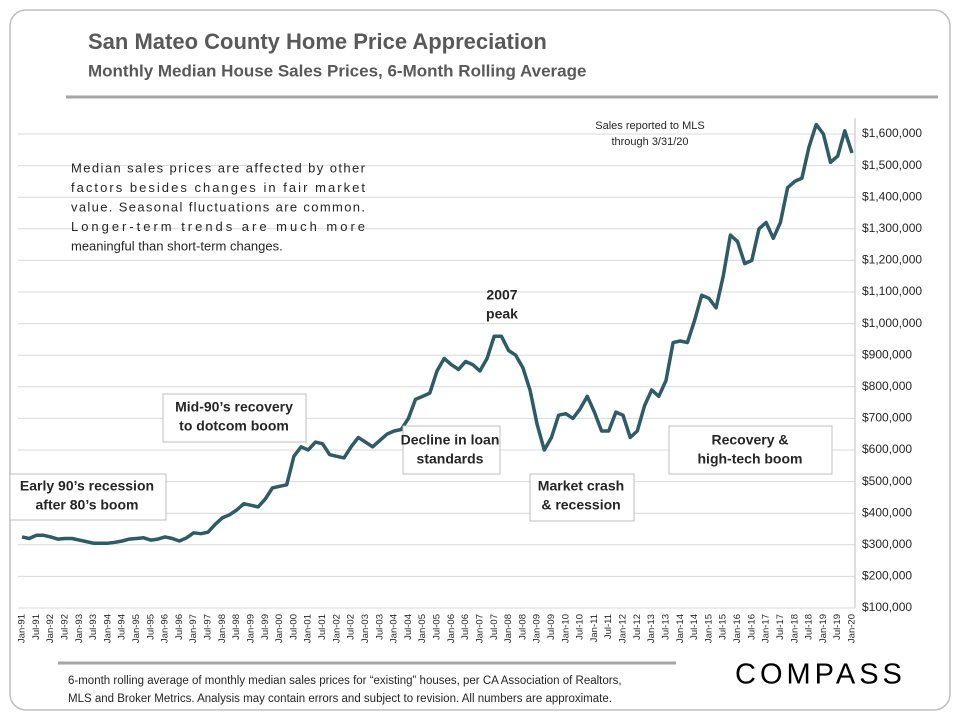 The width and height of the screenshot is (960, 725). I want to click on x-tick-label: Jan-15, so click(708, 628).